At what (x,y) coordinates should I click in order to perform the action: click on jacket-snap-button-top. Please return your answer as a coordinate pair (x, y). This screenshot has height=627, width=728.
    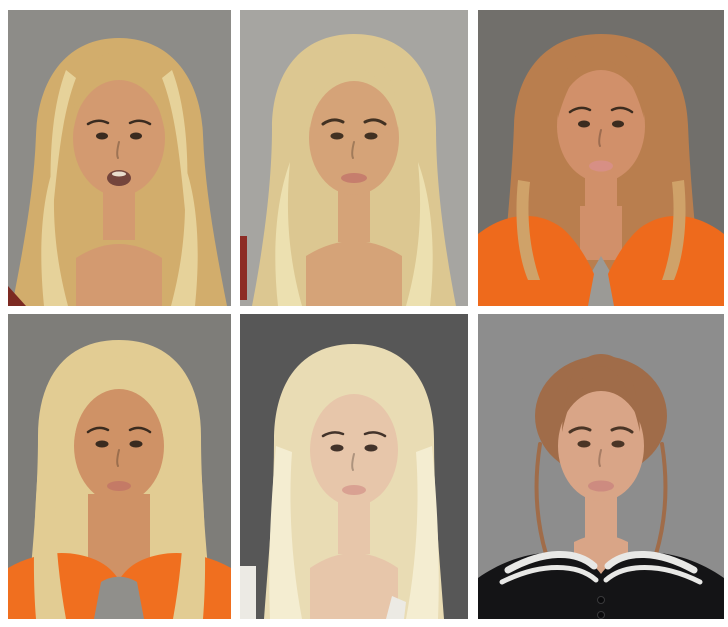
    Looking at the image, I should click on (601, 600).